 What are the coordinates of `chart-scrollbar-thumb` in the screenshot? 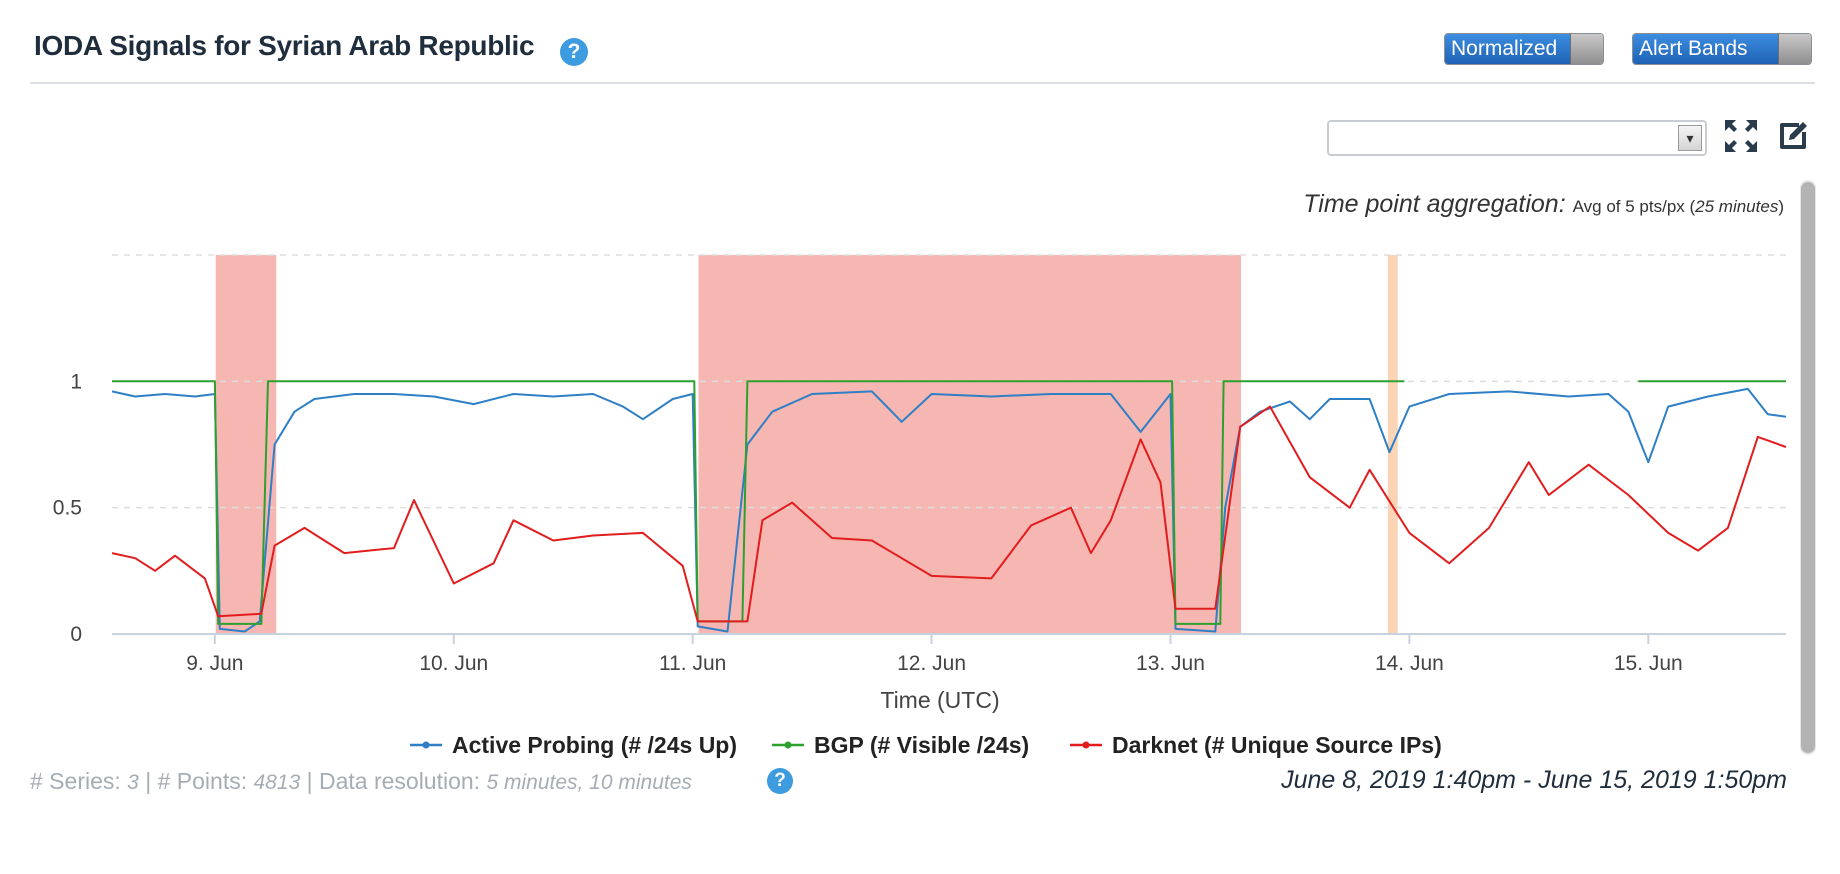 It's located at (1808, 467).